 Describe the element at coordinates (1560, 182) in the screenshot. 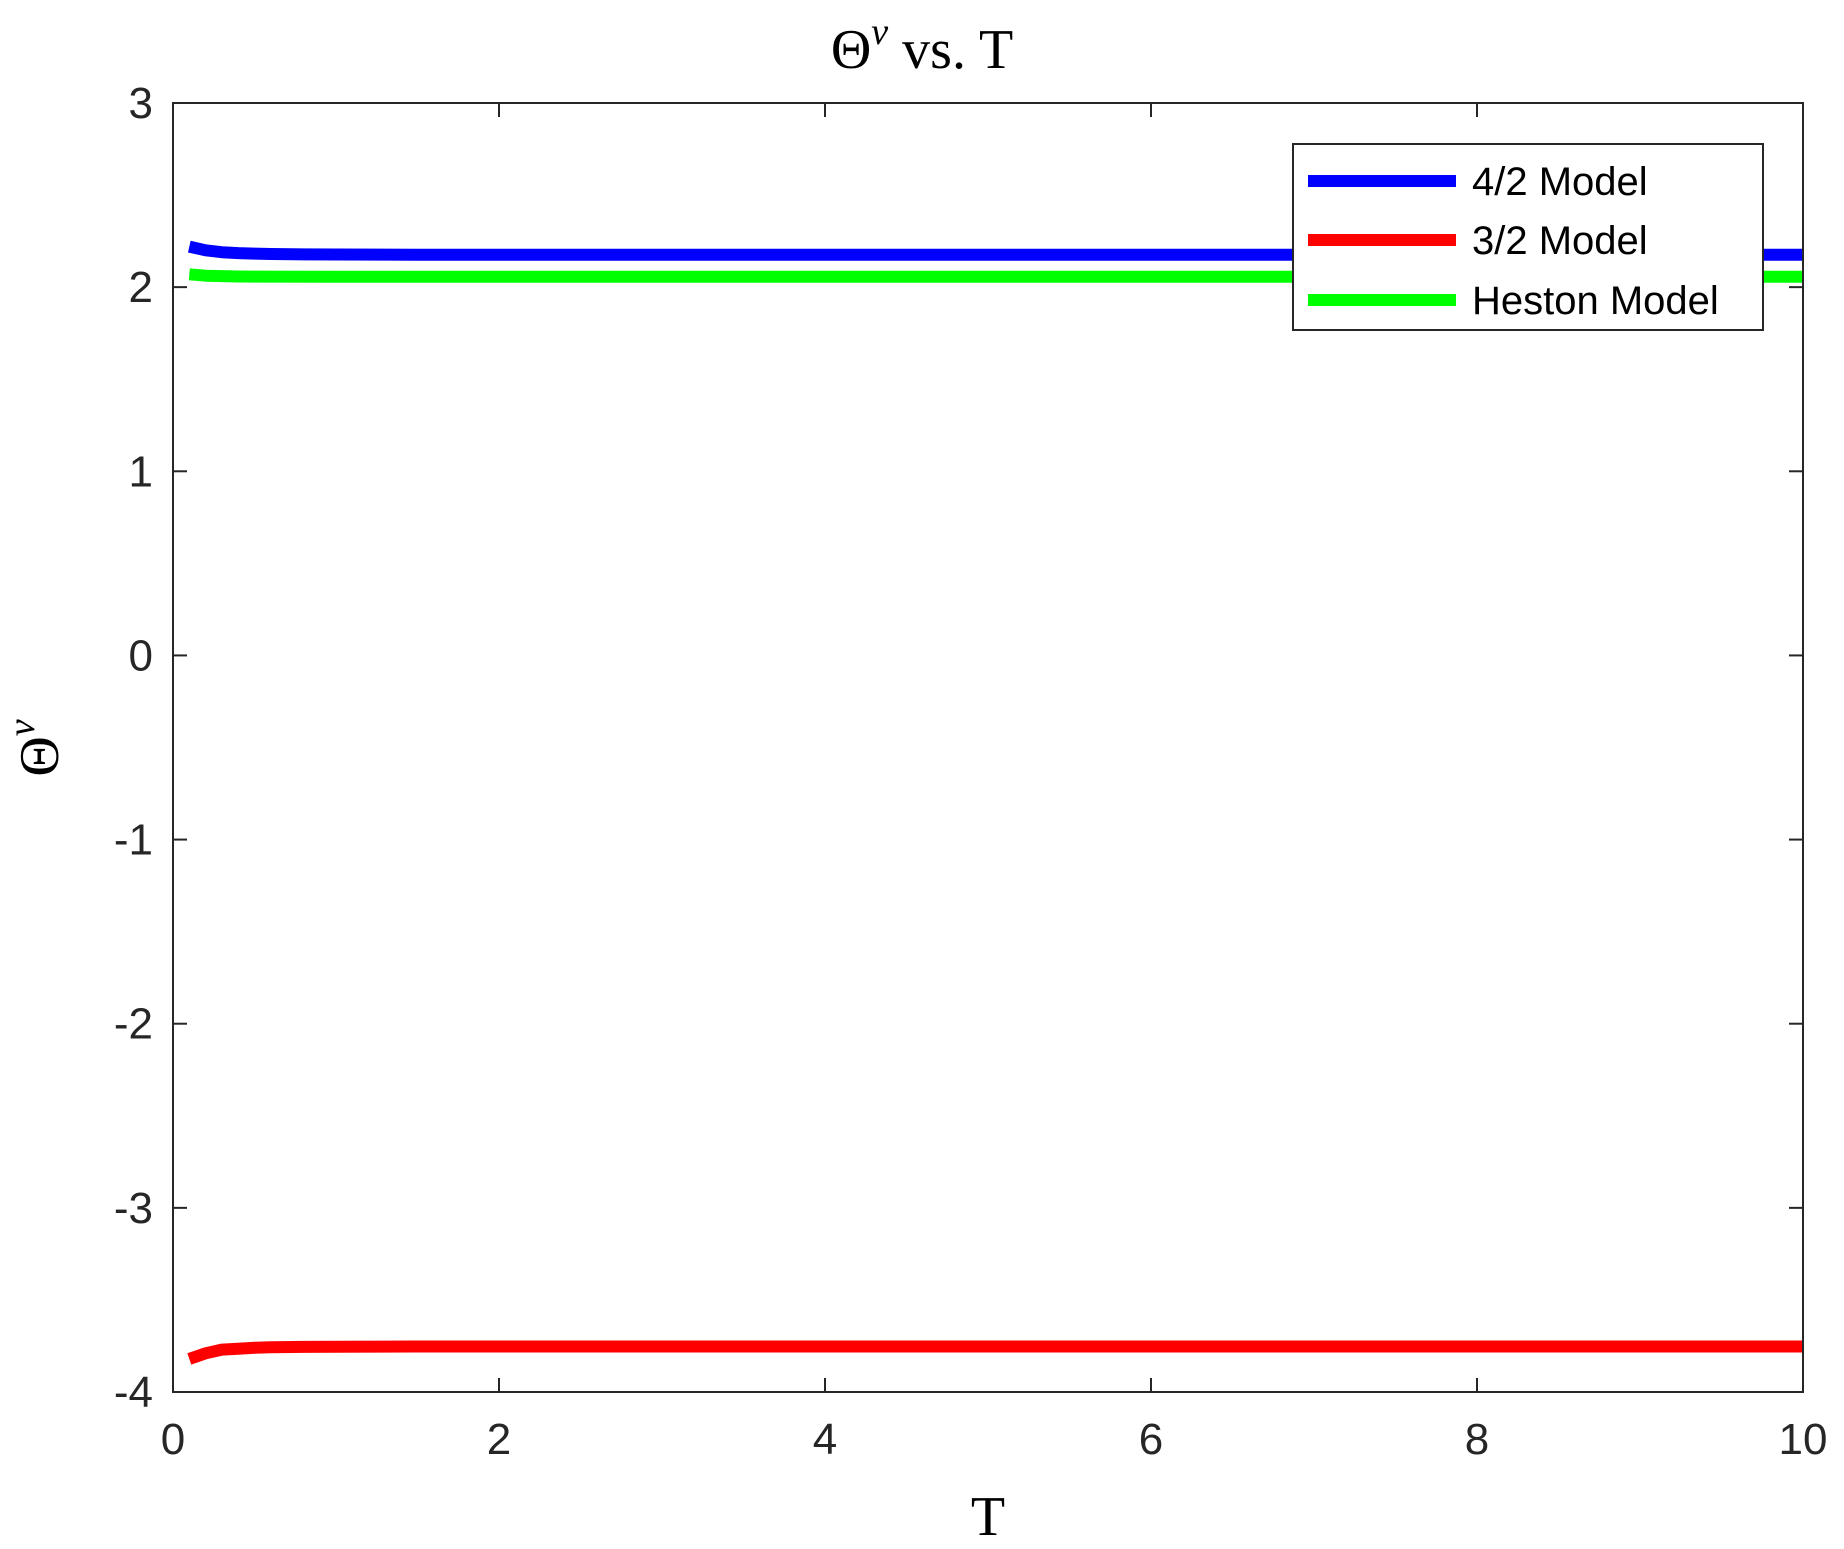

I see `legend-label: 4/2 Model` at that location.